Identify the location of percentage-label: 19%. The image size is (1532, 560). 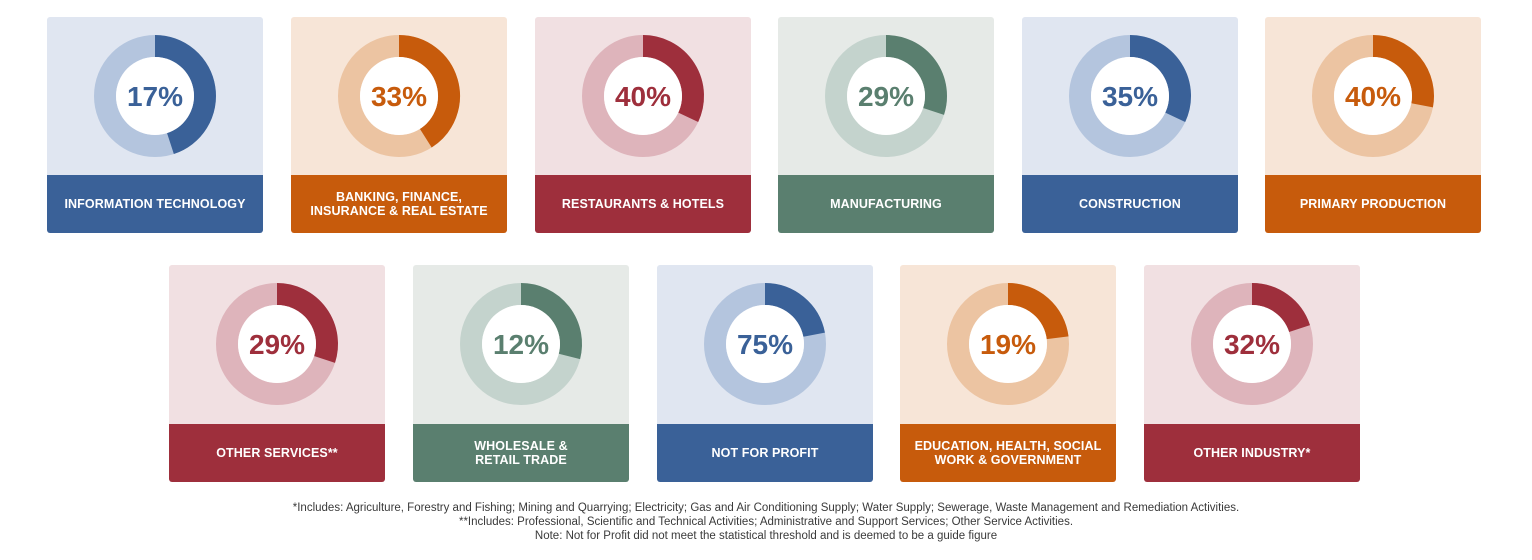
(1008, 344).